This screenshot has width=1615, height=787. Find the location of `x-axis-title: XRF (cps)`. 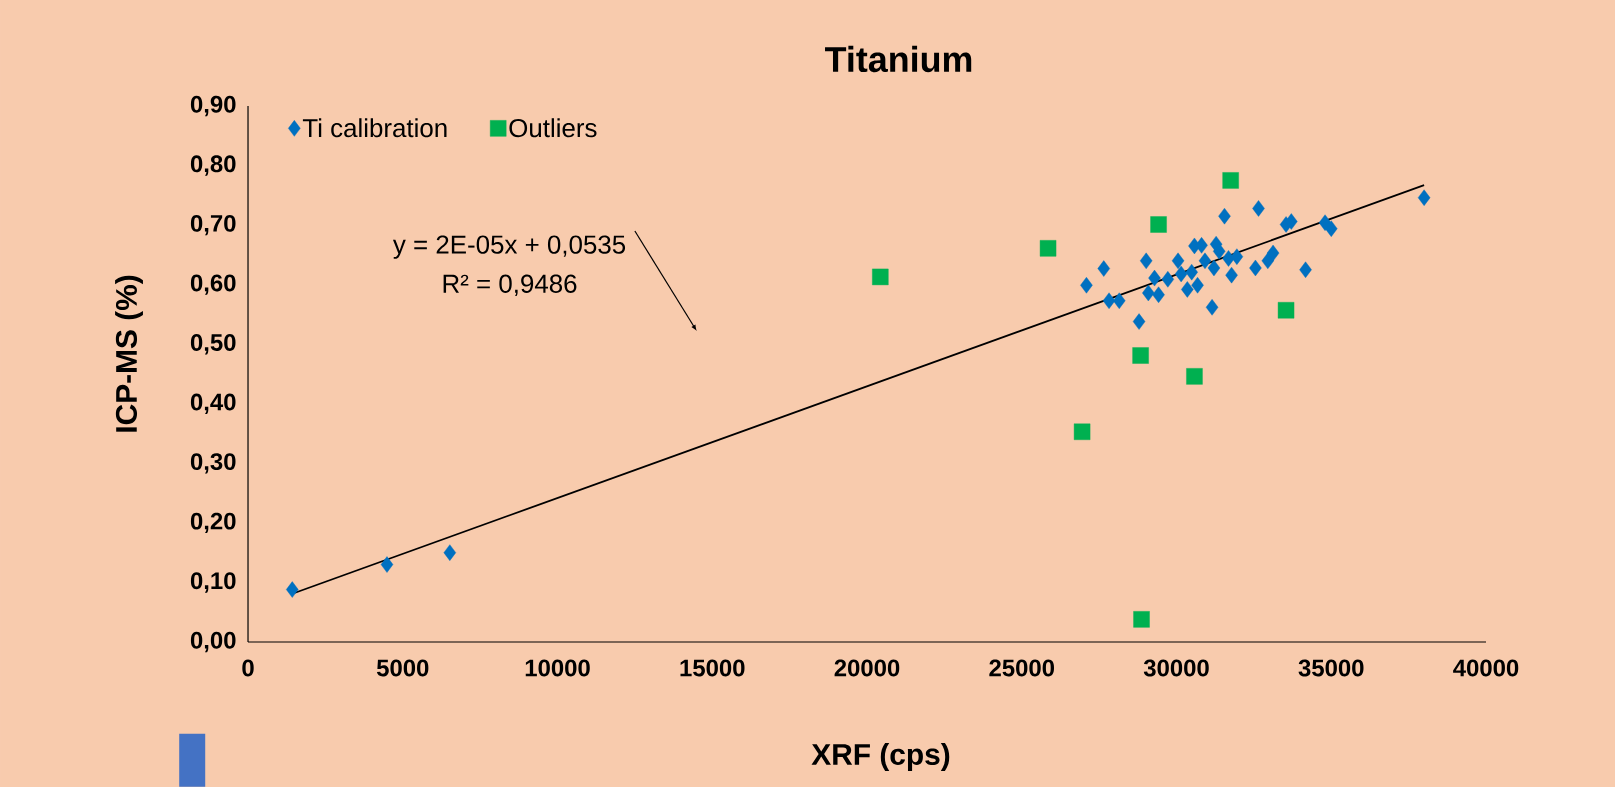

x-axis-title: XRF (cps) is located at coordinates (880, 757).